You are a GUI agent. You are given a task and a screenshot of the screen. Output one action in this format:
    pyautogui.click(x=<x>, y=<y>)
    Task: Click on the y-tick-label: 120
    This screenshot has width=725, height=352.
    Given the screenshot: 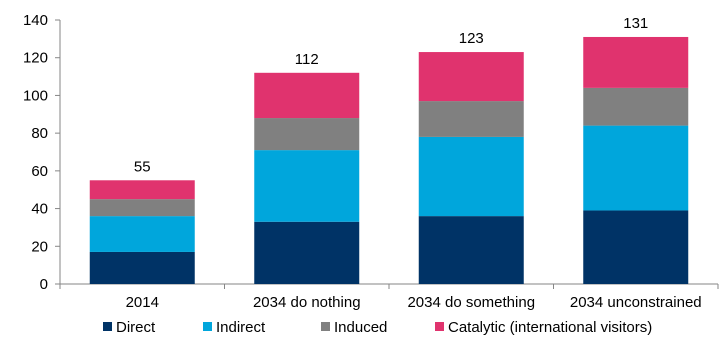 What is the action you would take?
    pyautogui.click(x=35, y=58)
    